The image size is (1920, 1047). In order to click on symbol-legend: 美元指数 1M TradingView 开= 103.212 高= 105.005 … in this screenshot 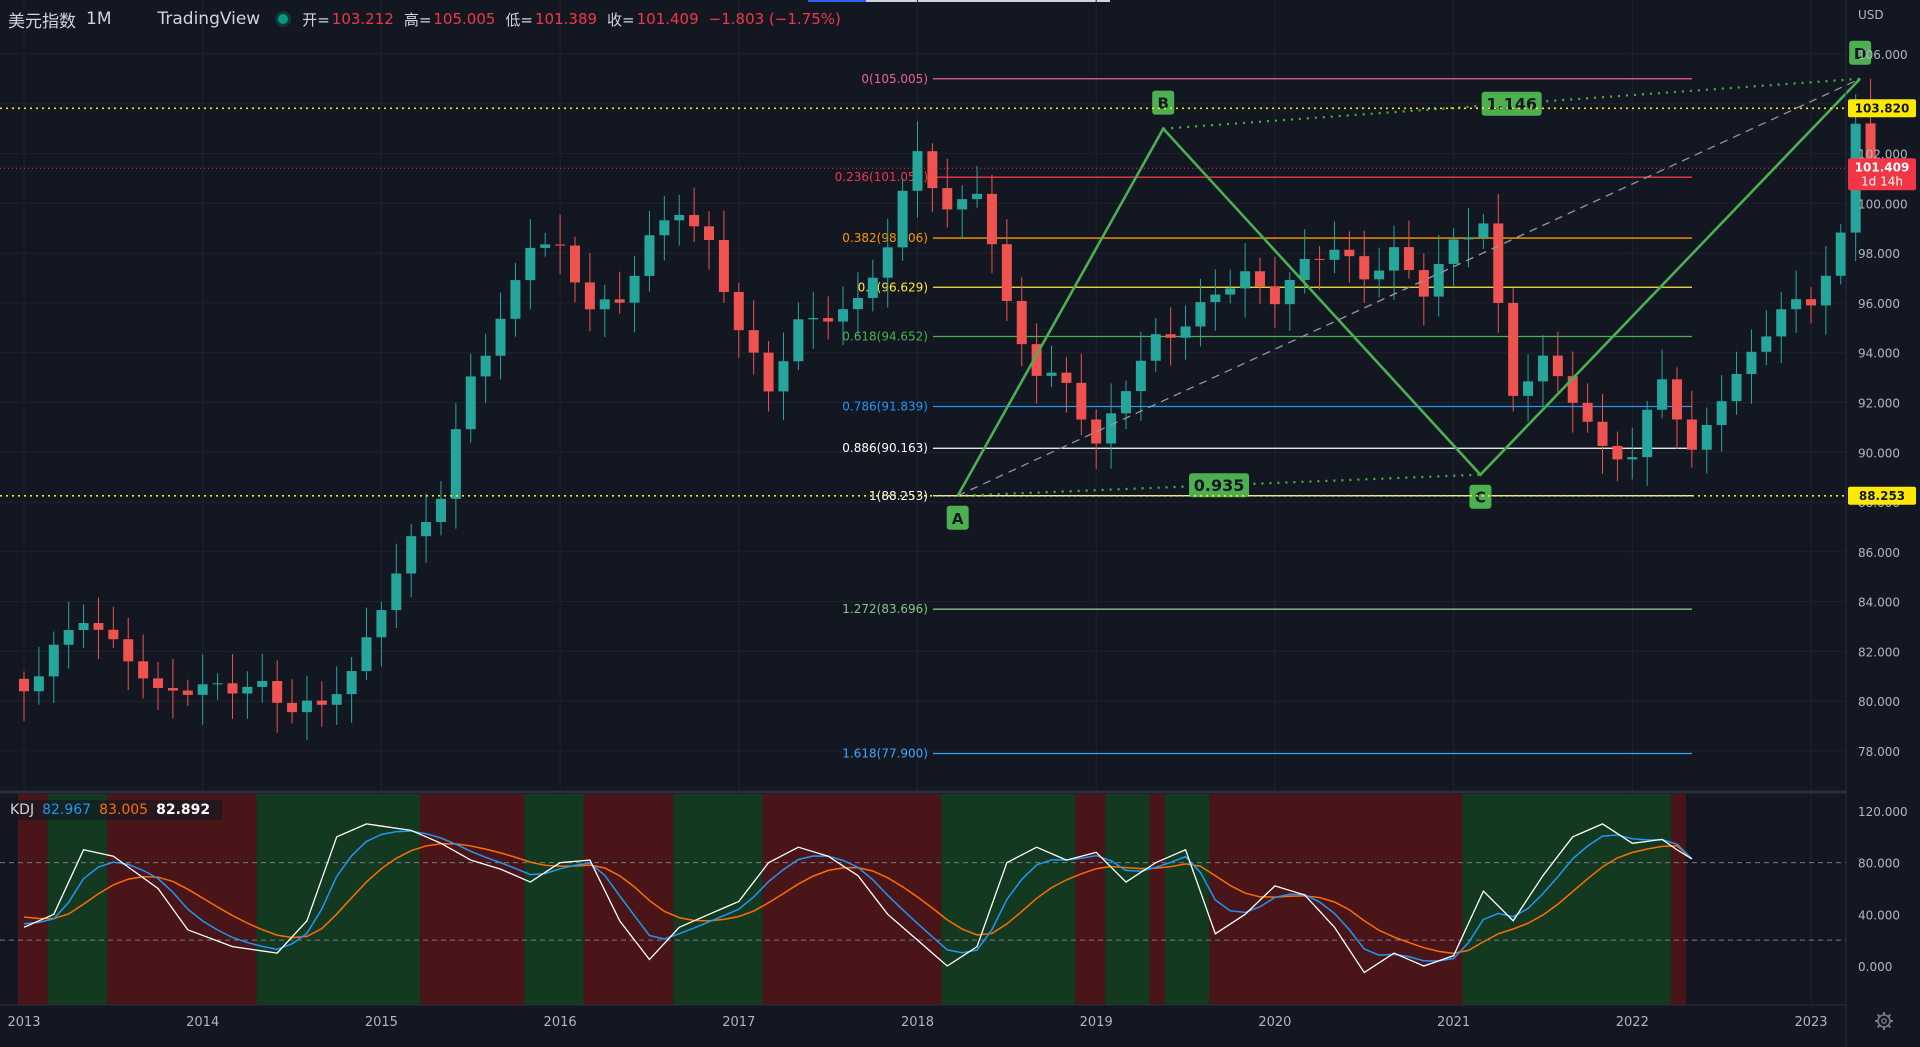, I will do `click(429, 20)`.